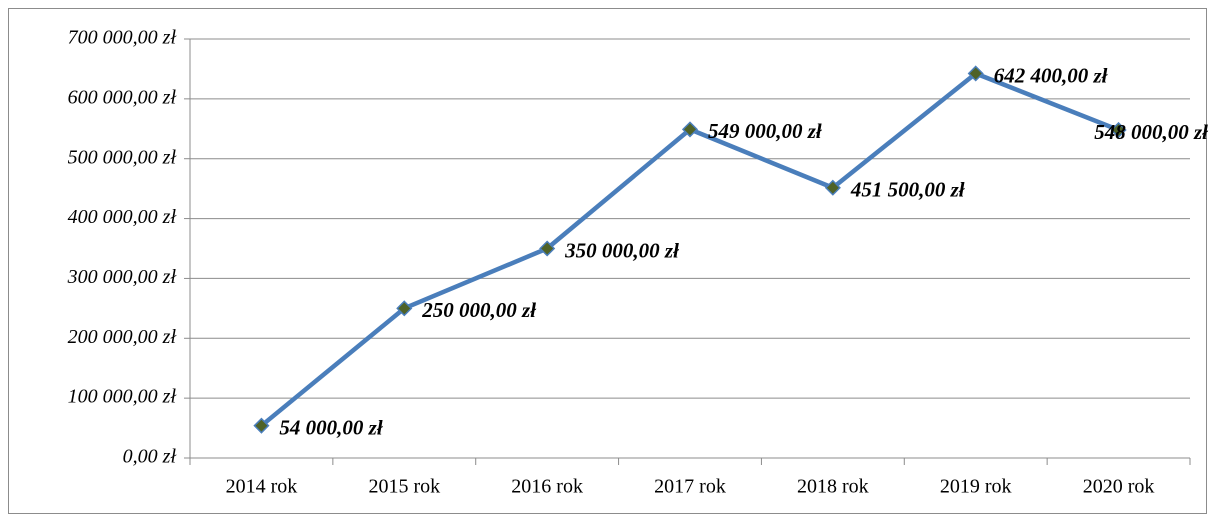 The height and width of the screenshot is (515, 1215). Describe the element at coordinates (621, 250) in the screenshot. I see `data-label: 350 000,00 zł` at that location.